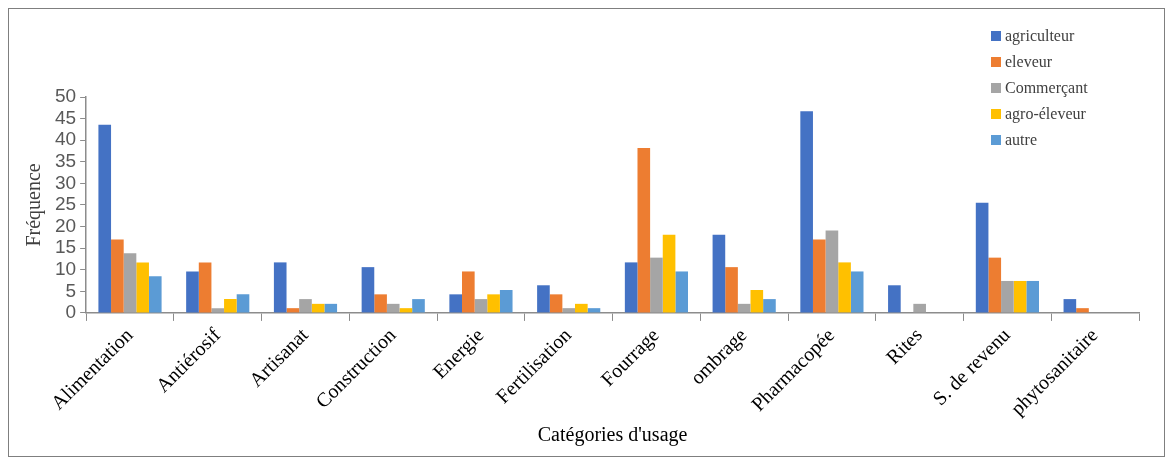 Image resolution: width=1173 pixels, height=463 pixels. What do you see at coordinates (65, 247) in the screenshot?
I see `y-tick-label: 15` at bounding box center [65, 247].